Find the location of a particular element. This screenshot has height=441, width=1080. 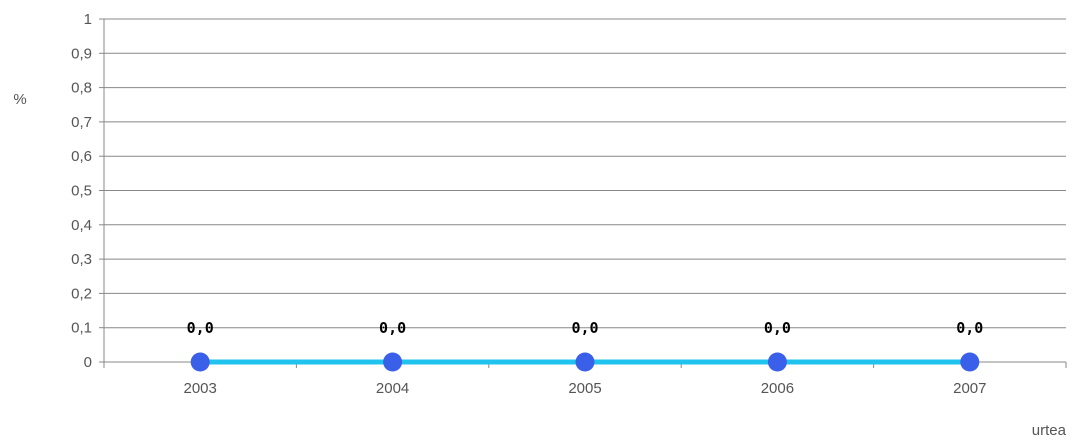

y-tick-label: 0,7 is located at coordinates (81, 122).